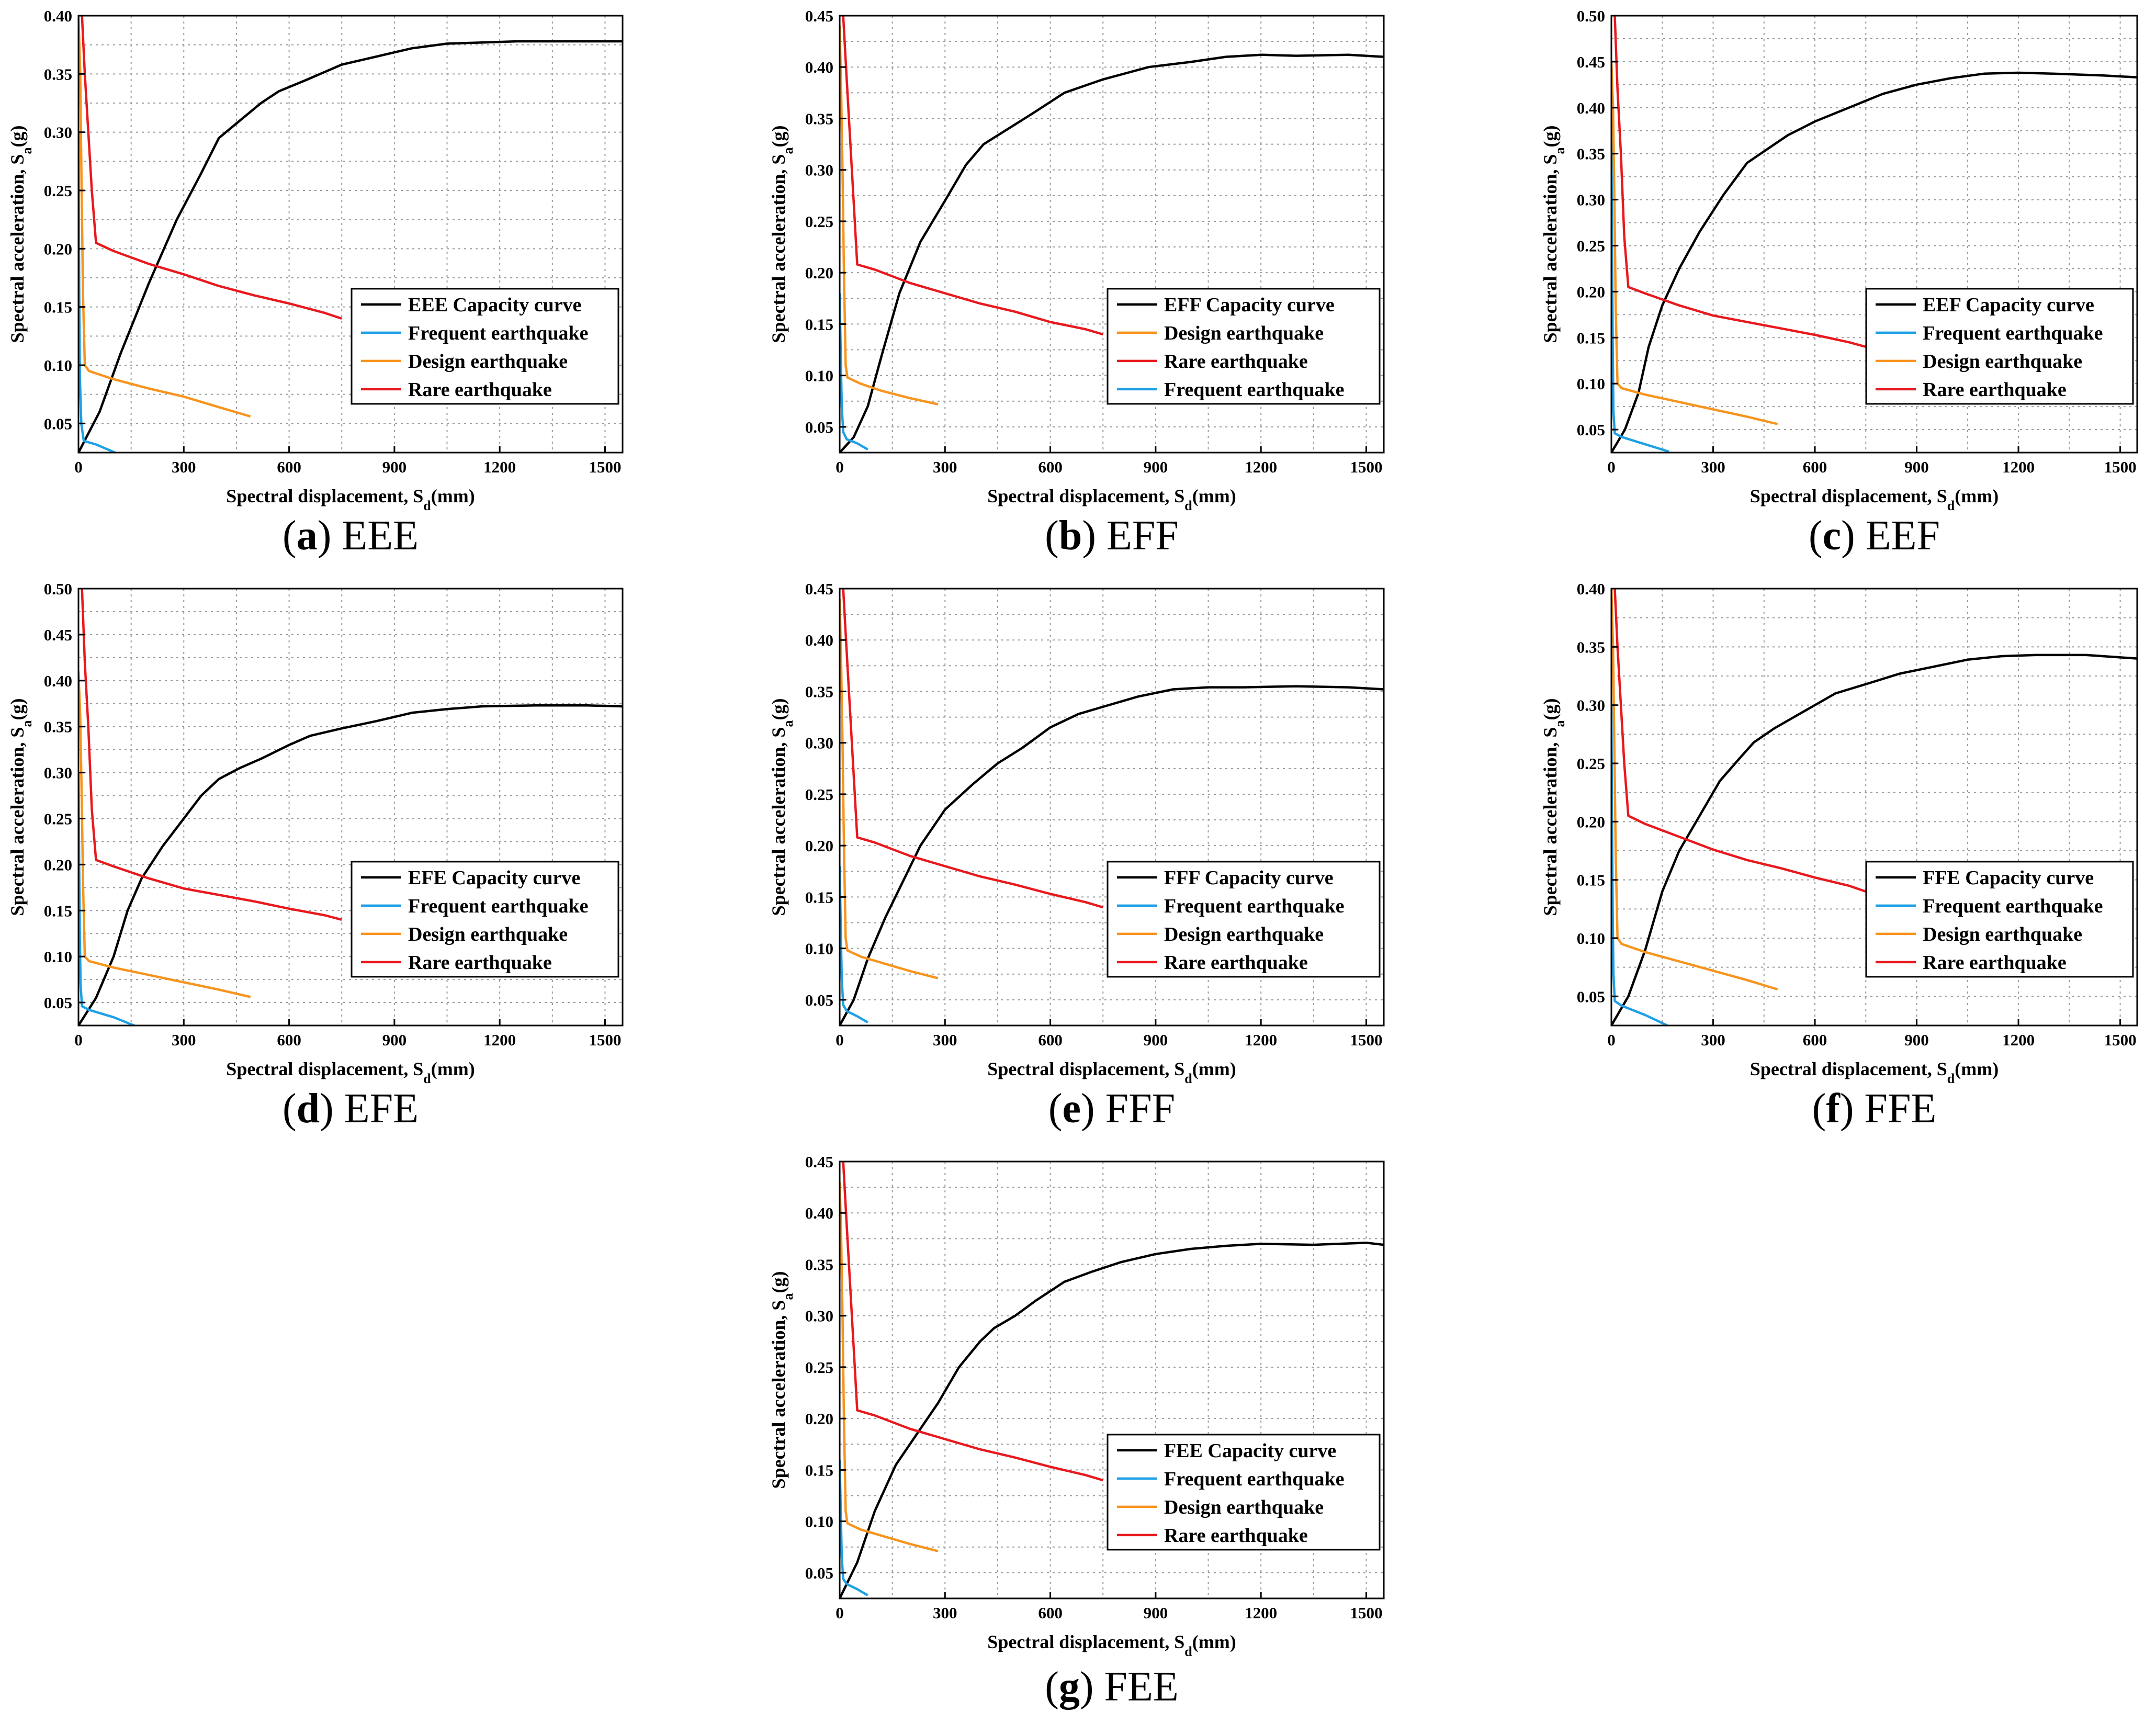 This screenshot has width=2156, height=1724. I want to click on chart-a-caption-name: EEE, so click(380, 536).